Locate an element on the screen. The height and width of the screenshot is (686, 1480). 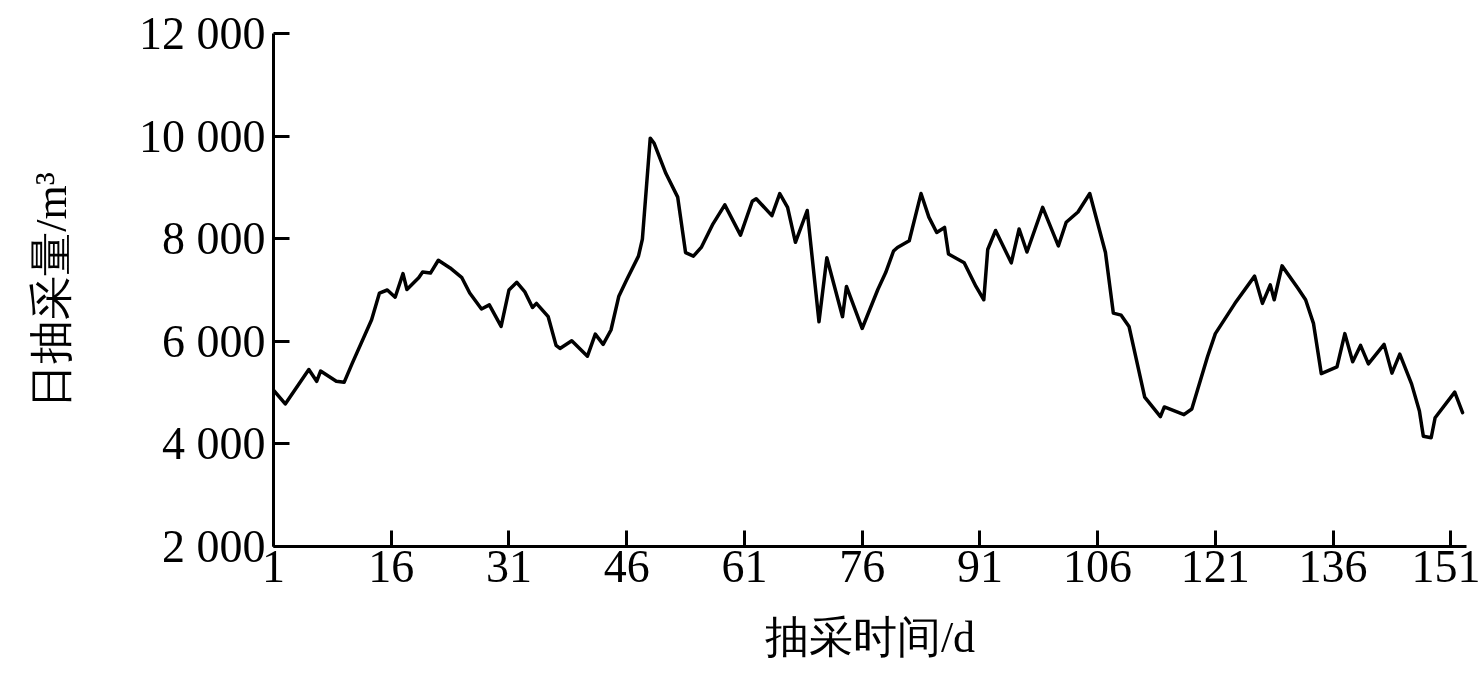
y-tick-label: 12 000 is located at coordinates (202, 33).